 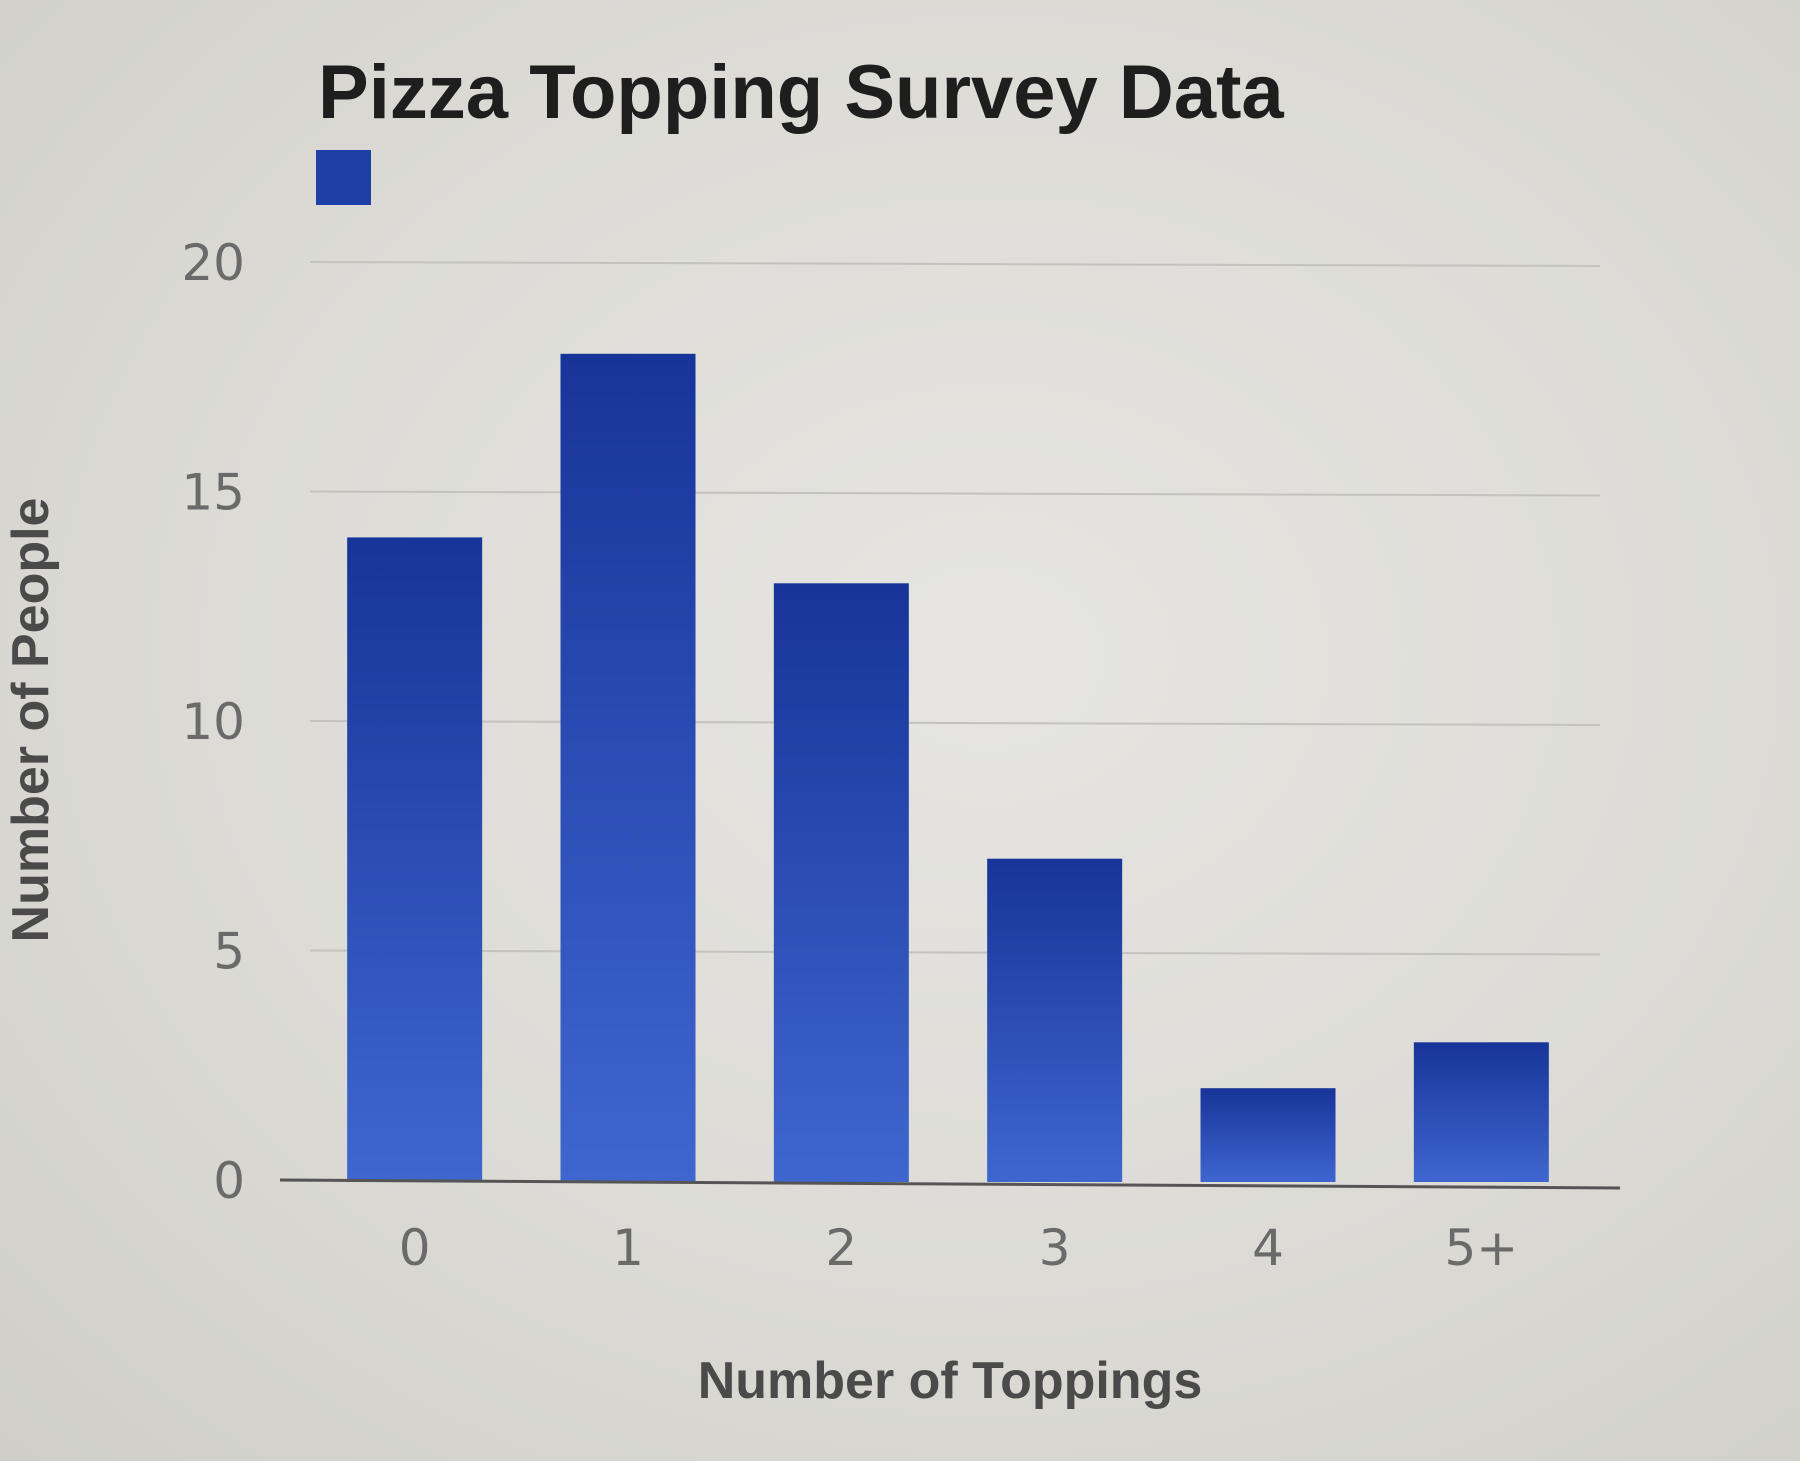 What do you see at coordinates (343, 177) in the screenshot?
I see `legend-swatch` at bounding box center [343, 177].